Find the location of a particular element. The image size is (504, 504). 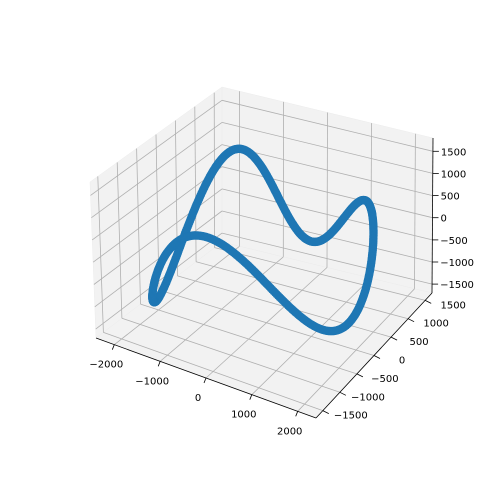

x-tick-label: −2000 is located at coordinates (106, 365).